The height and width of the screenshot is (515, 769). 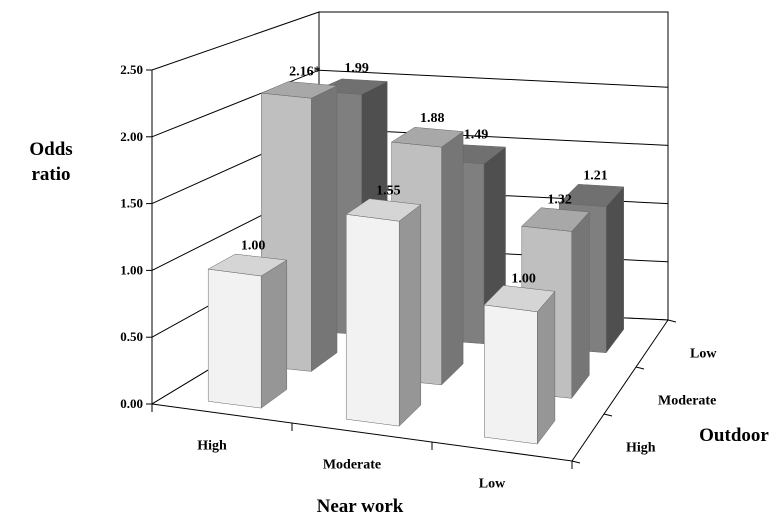 What do you see at coordinates (492, 484) in the screenshot?
I see `x-category-label: Low` at bounding box center [492, 484].